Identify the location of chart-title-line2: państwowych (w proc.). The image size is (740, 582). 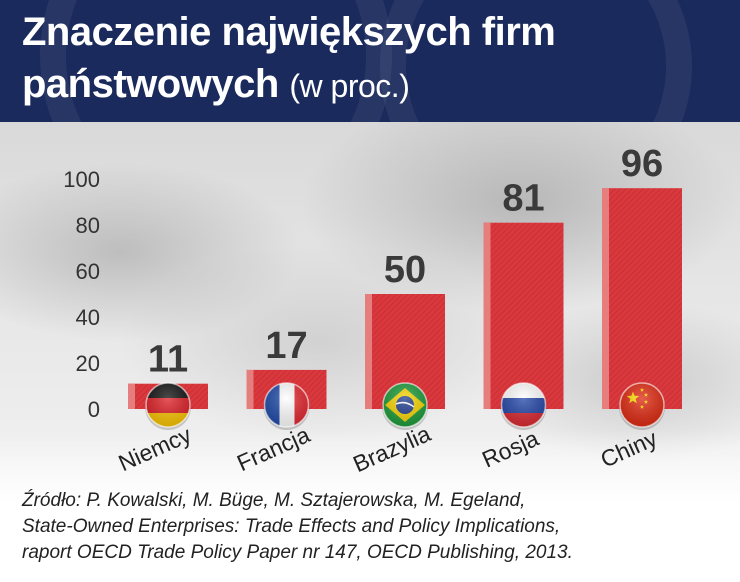
(216, 84).